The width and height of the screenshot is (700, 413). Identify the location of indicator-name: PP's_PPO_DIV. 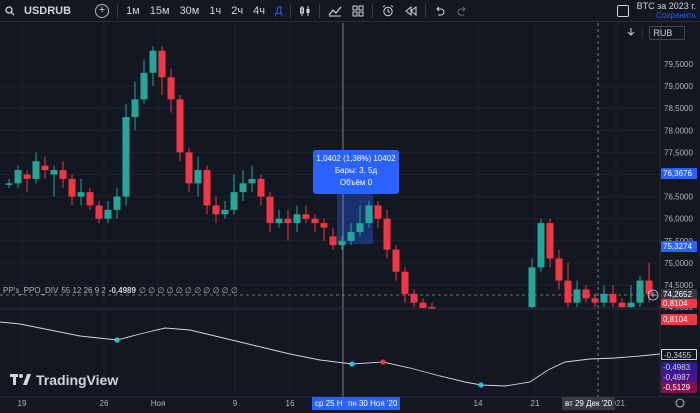
(31, 290).